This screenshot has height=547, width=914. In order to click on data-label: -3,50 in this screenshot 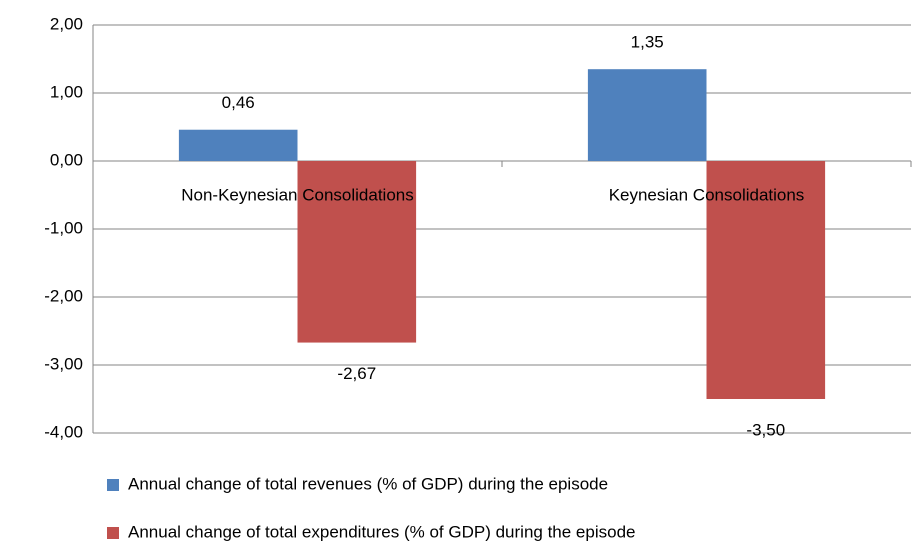, I will do `click(765, 429)`.